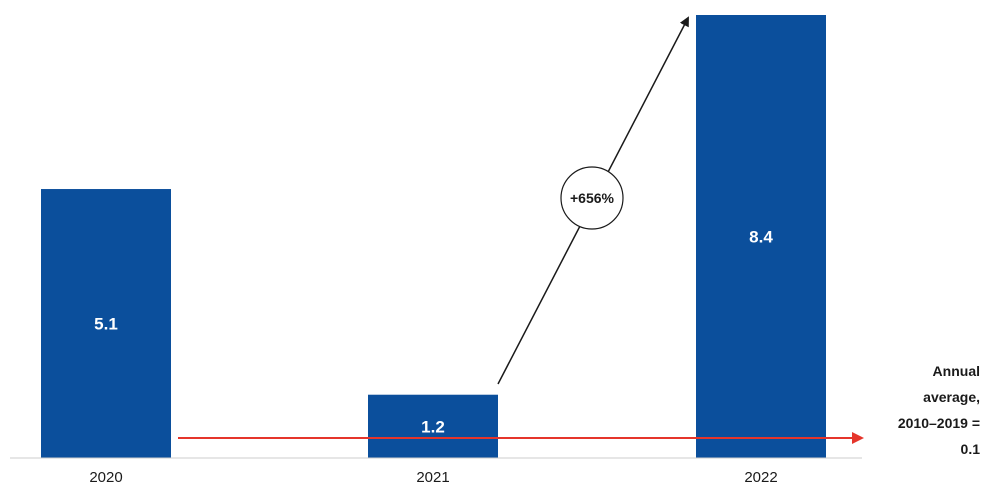 The width and height of the screenshot is (986, 489). I want to click on average-note-line-1: Annual, so click(956, 371).